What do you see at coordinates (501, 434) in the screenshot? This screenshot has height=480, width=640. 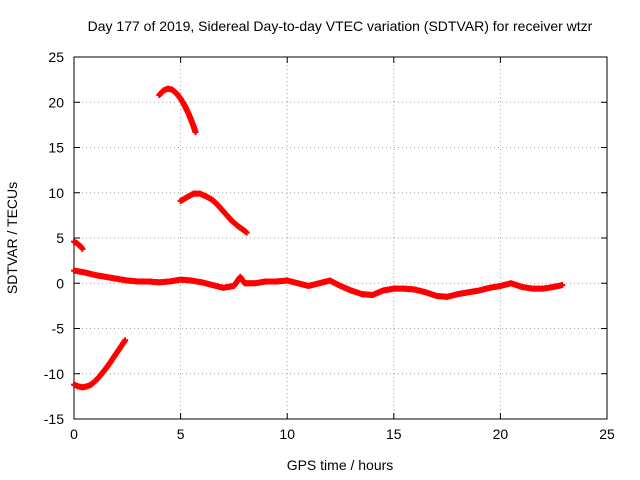 I see `x-tick-label: 20` at bounding box center [501, 434].